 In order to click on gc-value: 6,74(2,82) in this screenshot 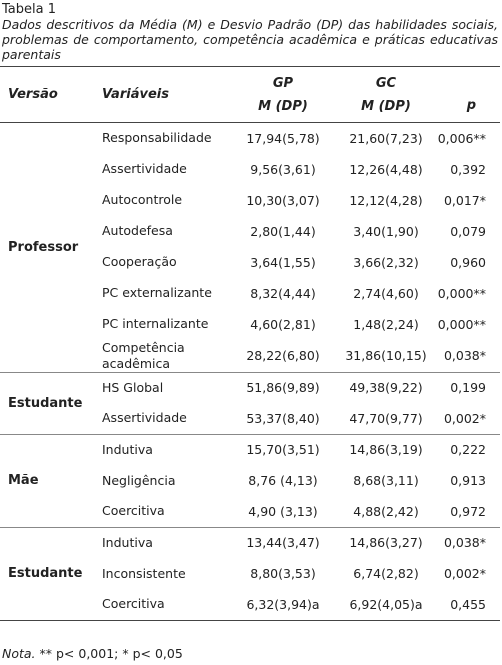, I will do `click(386, 573)`.